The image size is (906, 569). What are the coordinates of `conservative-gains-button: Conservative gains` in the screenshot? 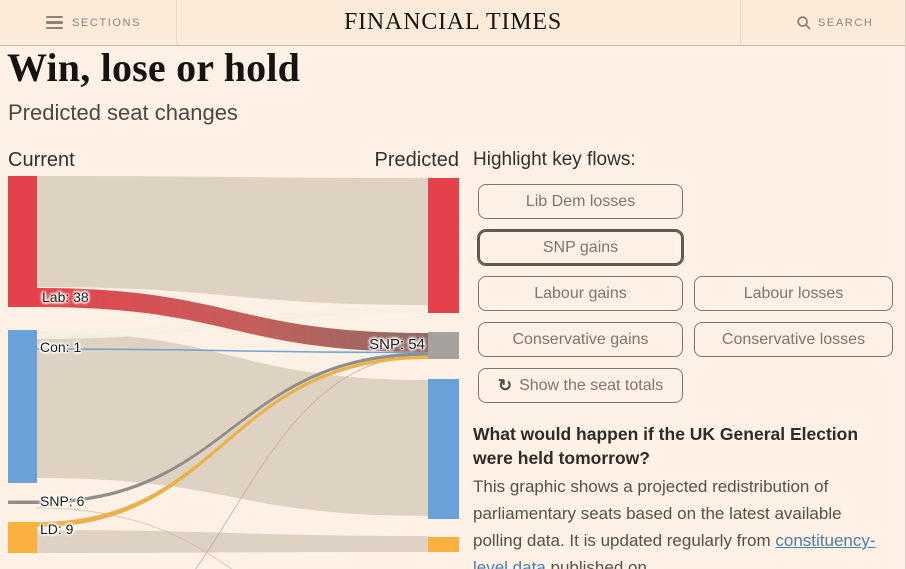 It's located at (580, 339).